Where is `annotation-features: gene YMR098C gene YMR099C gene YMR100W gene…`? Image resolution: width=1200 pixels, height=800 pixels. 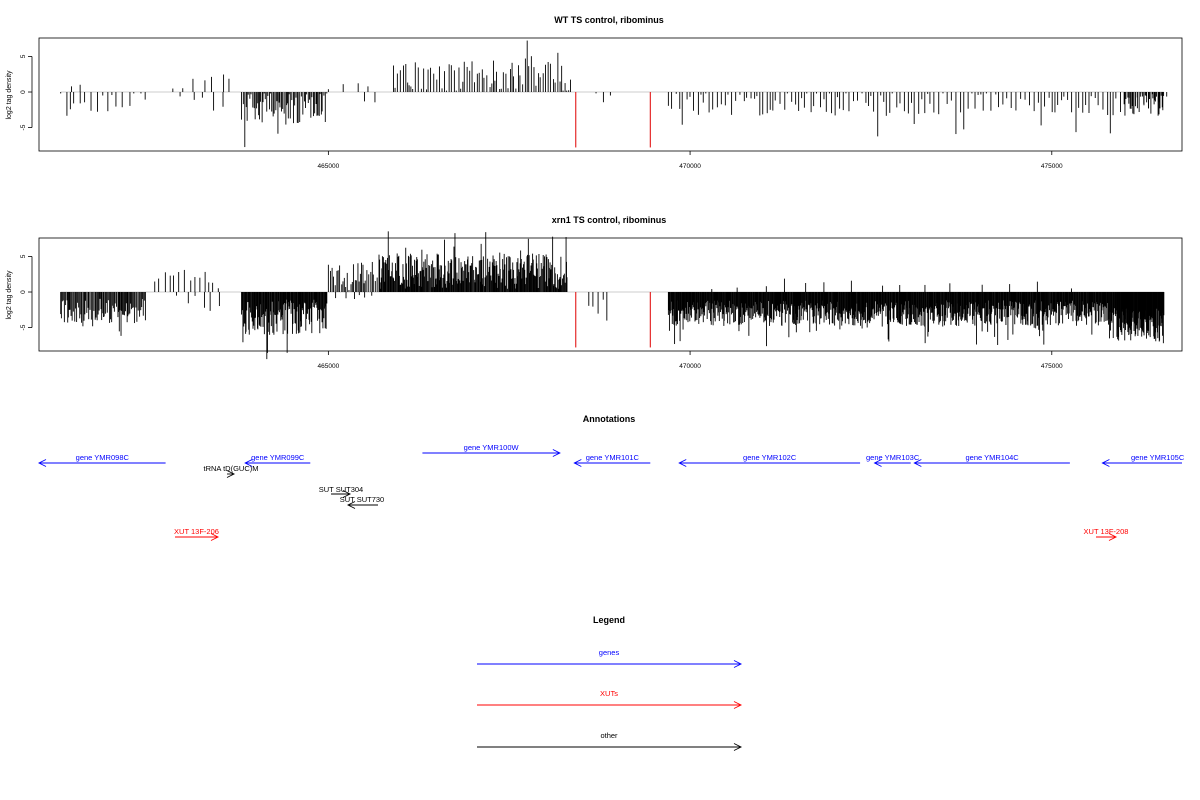
annotation-features: gene YMR098C gene YMR099C gene YMR100W gene… is located at coordinates (611, 492).